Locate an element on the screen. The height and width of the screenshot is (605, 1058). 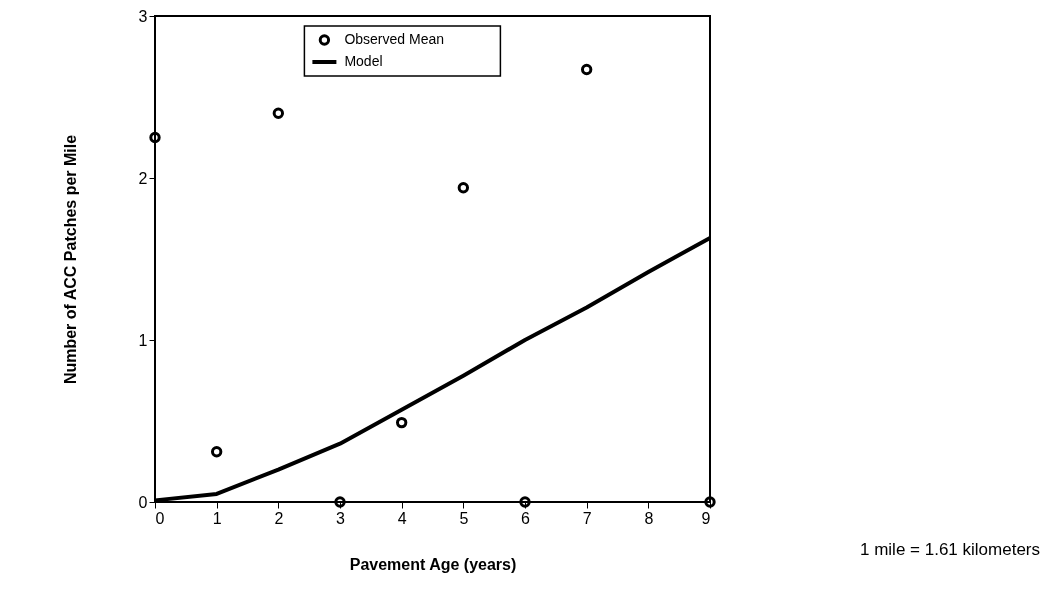
y-tick-label: 3 is located at coordinates (143, 16).